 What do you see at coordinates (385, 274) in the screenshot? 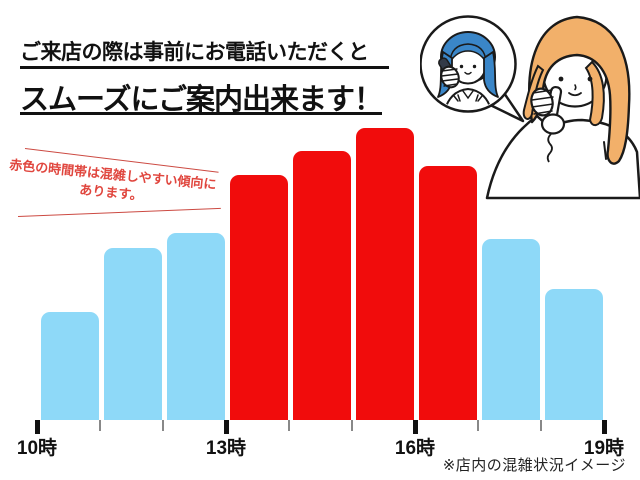
I see `congestion-bar-15時` at bounding box center [385, 274].